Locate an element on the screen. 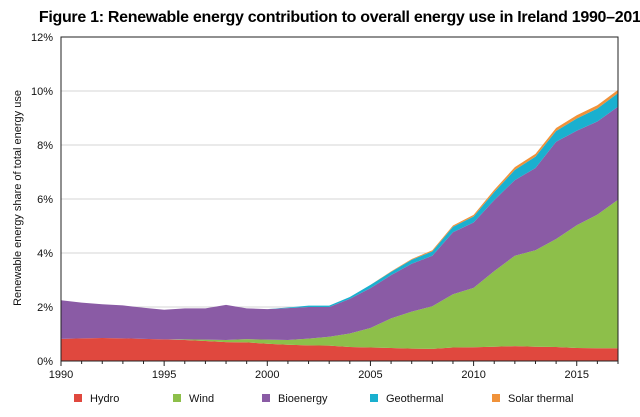 This screenshot has width=640, height=417. x-tick-label: 2015 is located at coordinates (576, 375).